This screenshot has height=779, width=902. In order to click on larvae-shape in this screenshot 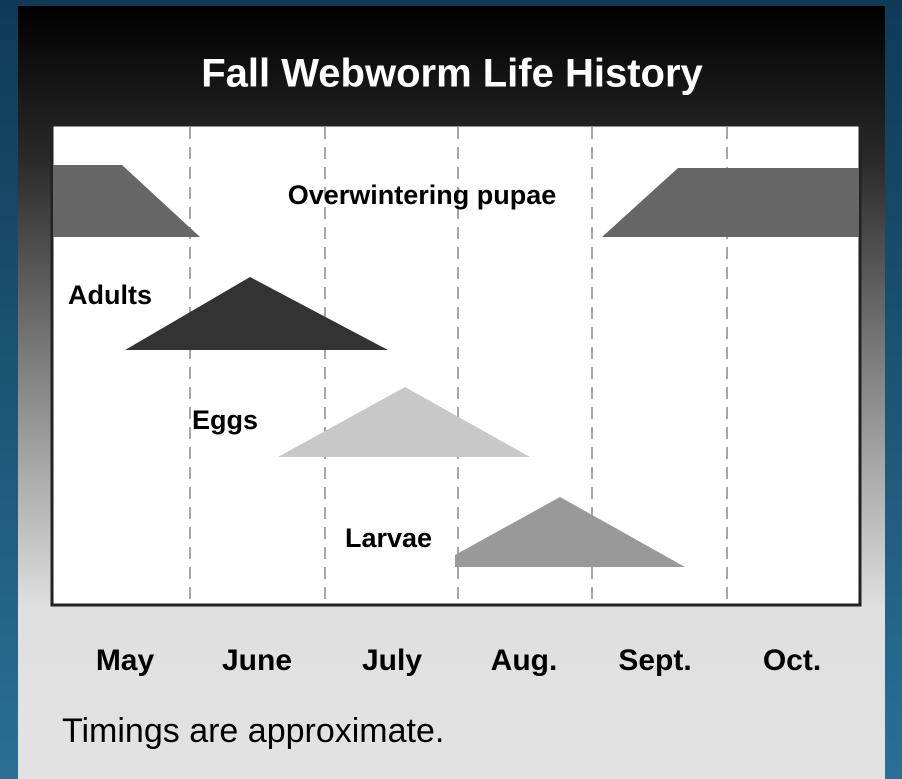, I will do `click(570, 532)`.